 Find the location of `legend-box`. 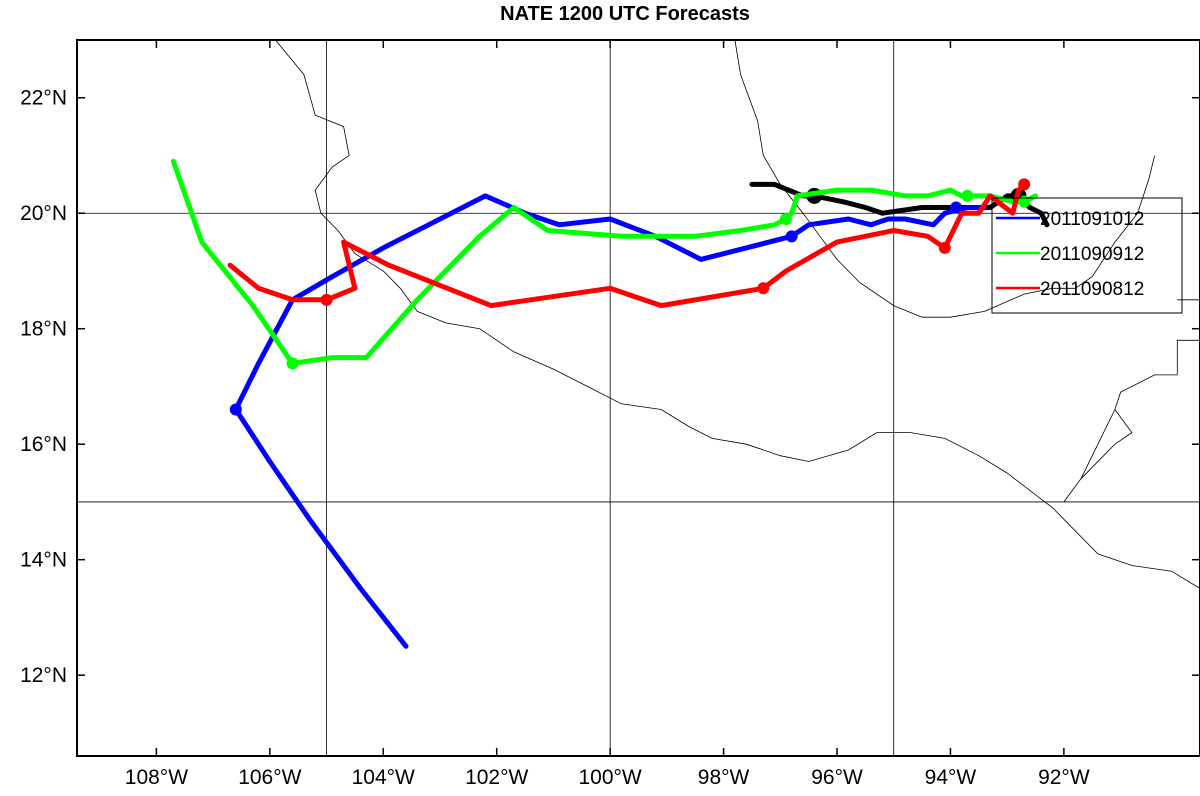

legend-box is located at coordinates (1087, 255).